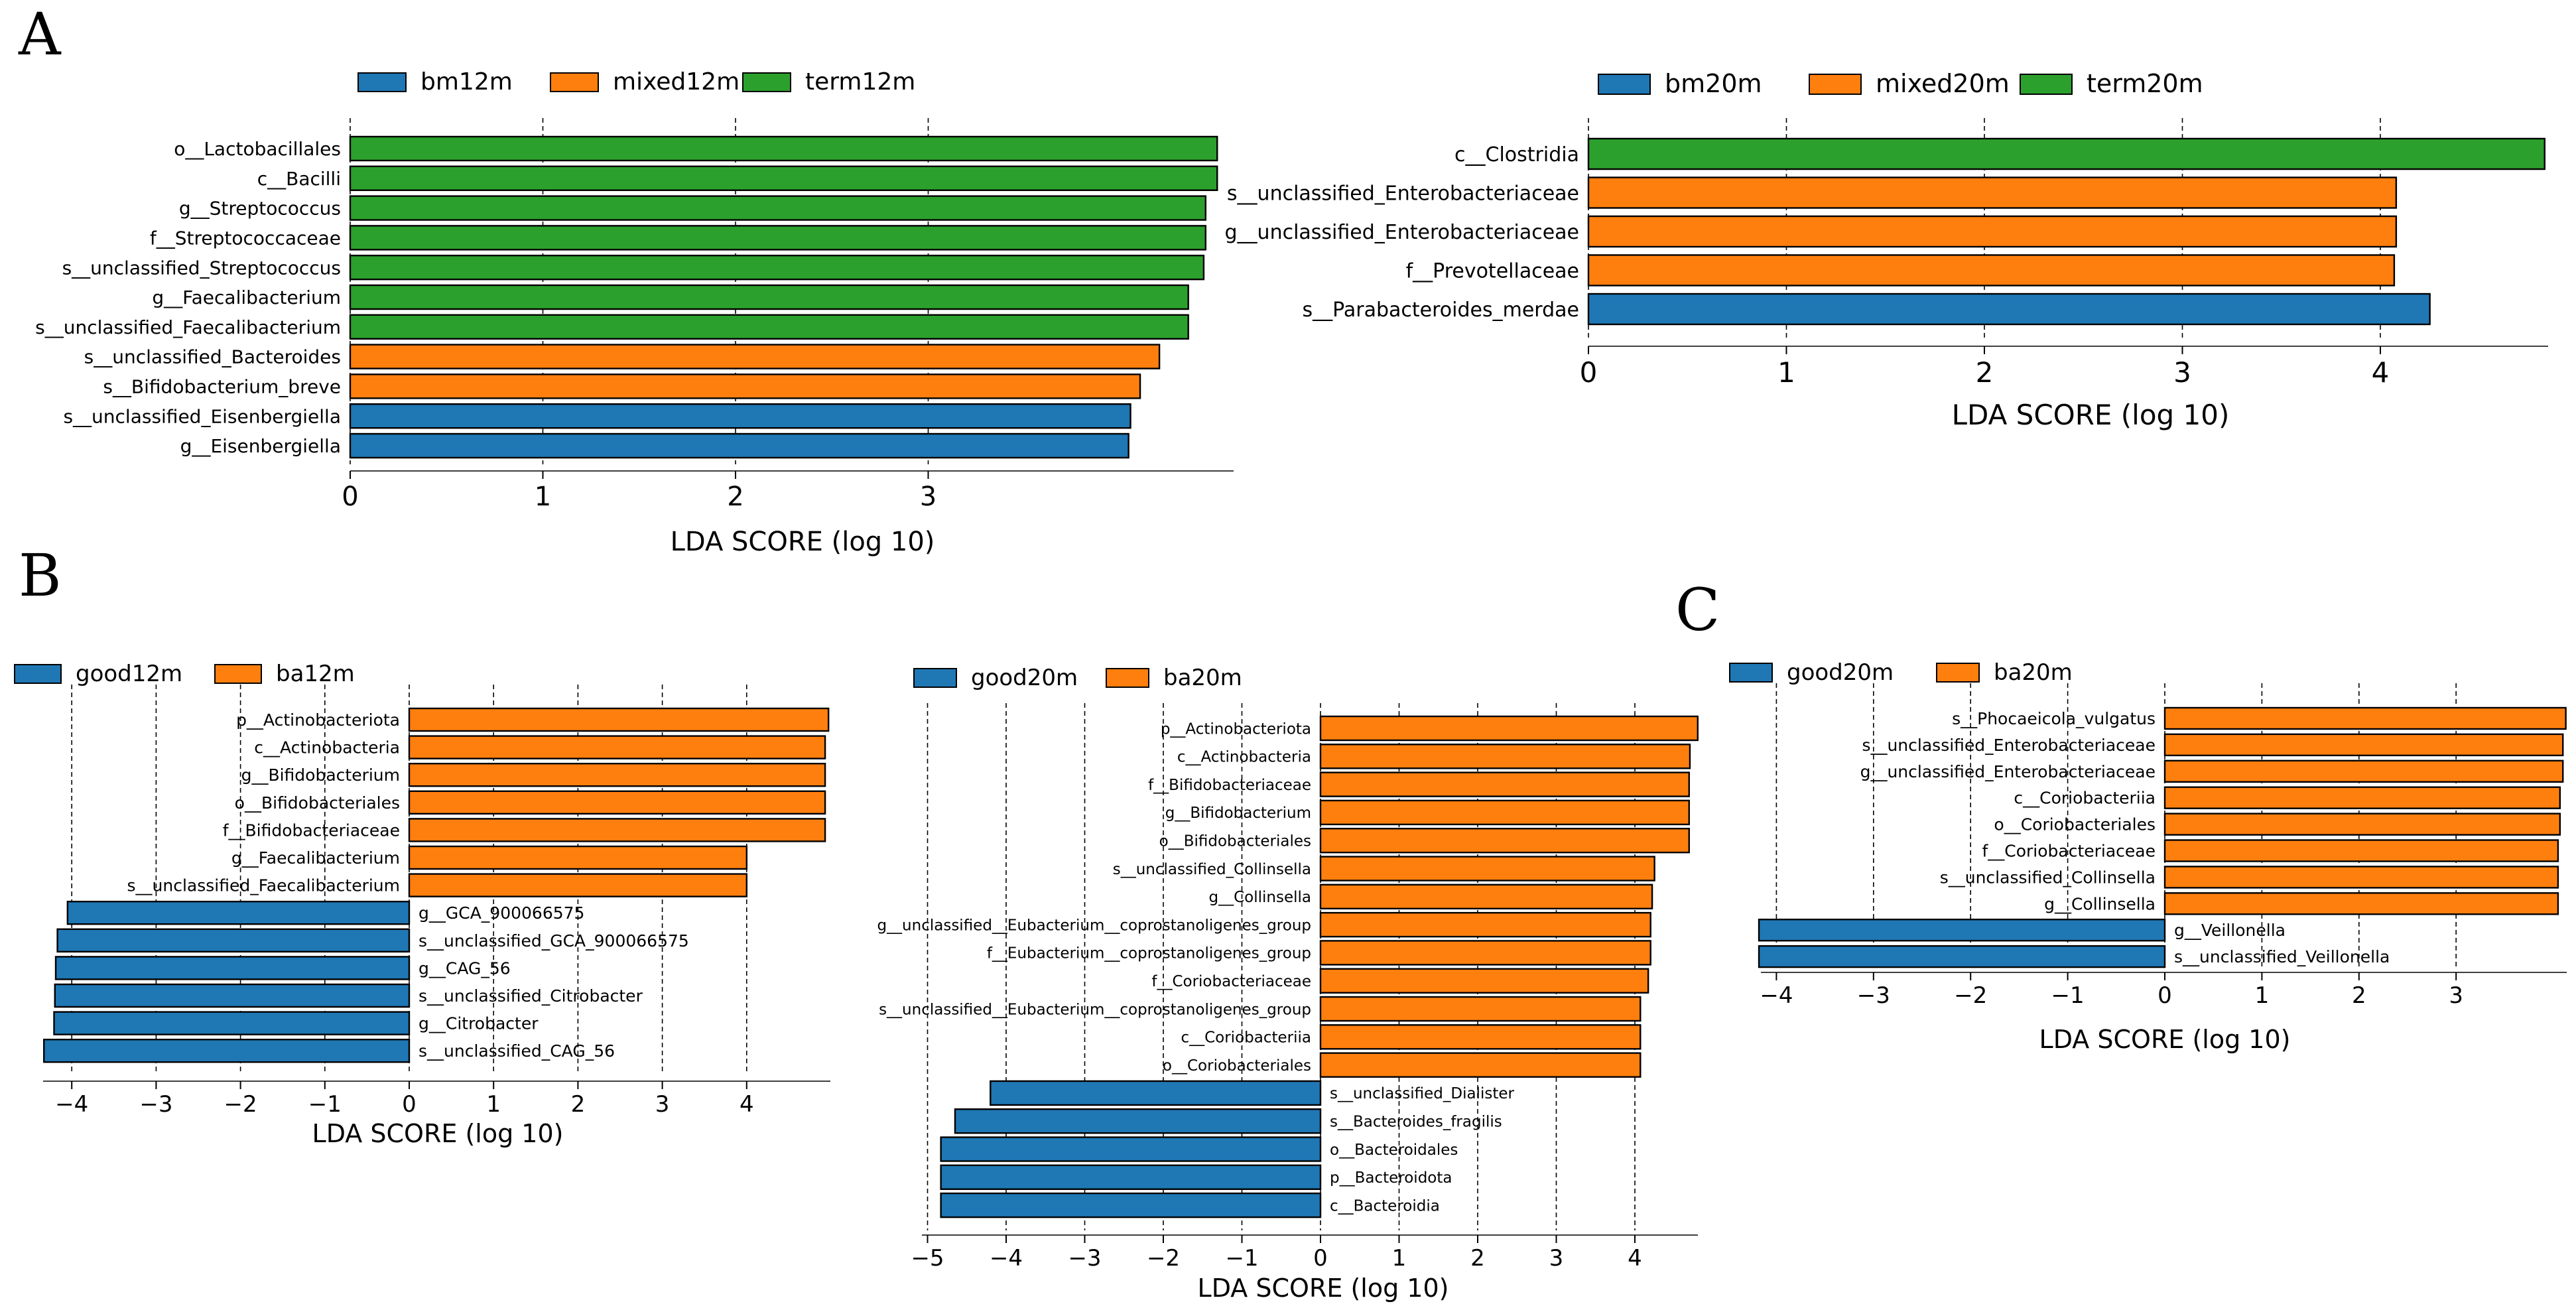 Image resolution: width=2576 pixels, height=1314 pixels. Describe the element at coordinates (1422, 1093) in the screenshot. I see `bar-label-s__unclassified_Dialister: s__unclassified_Dialister` at that location.